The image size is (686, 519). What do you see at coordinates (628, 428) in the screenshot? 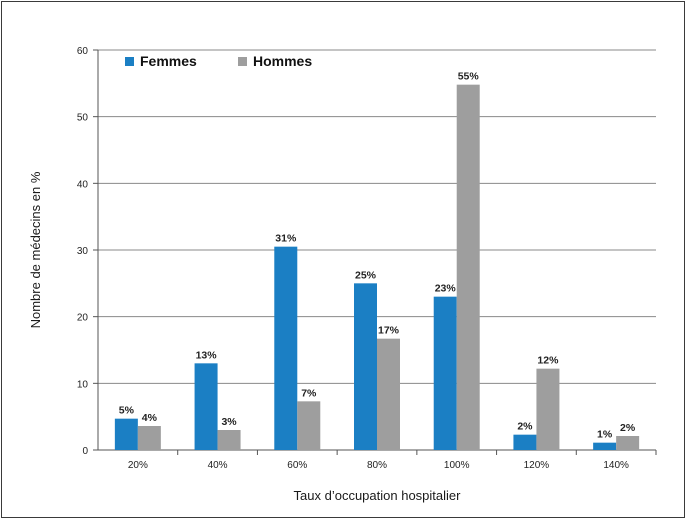
I see `hommes-data-label: 2%` at bounding box center [628, 428].